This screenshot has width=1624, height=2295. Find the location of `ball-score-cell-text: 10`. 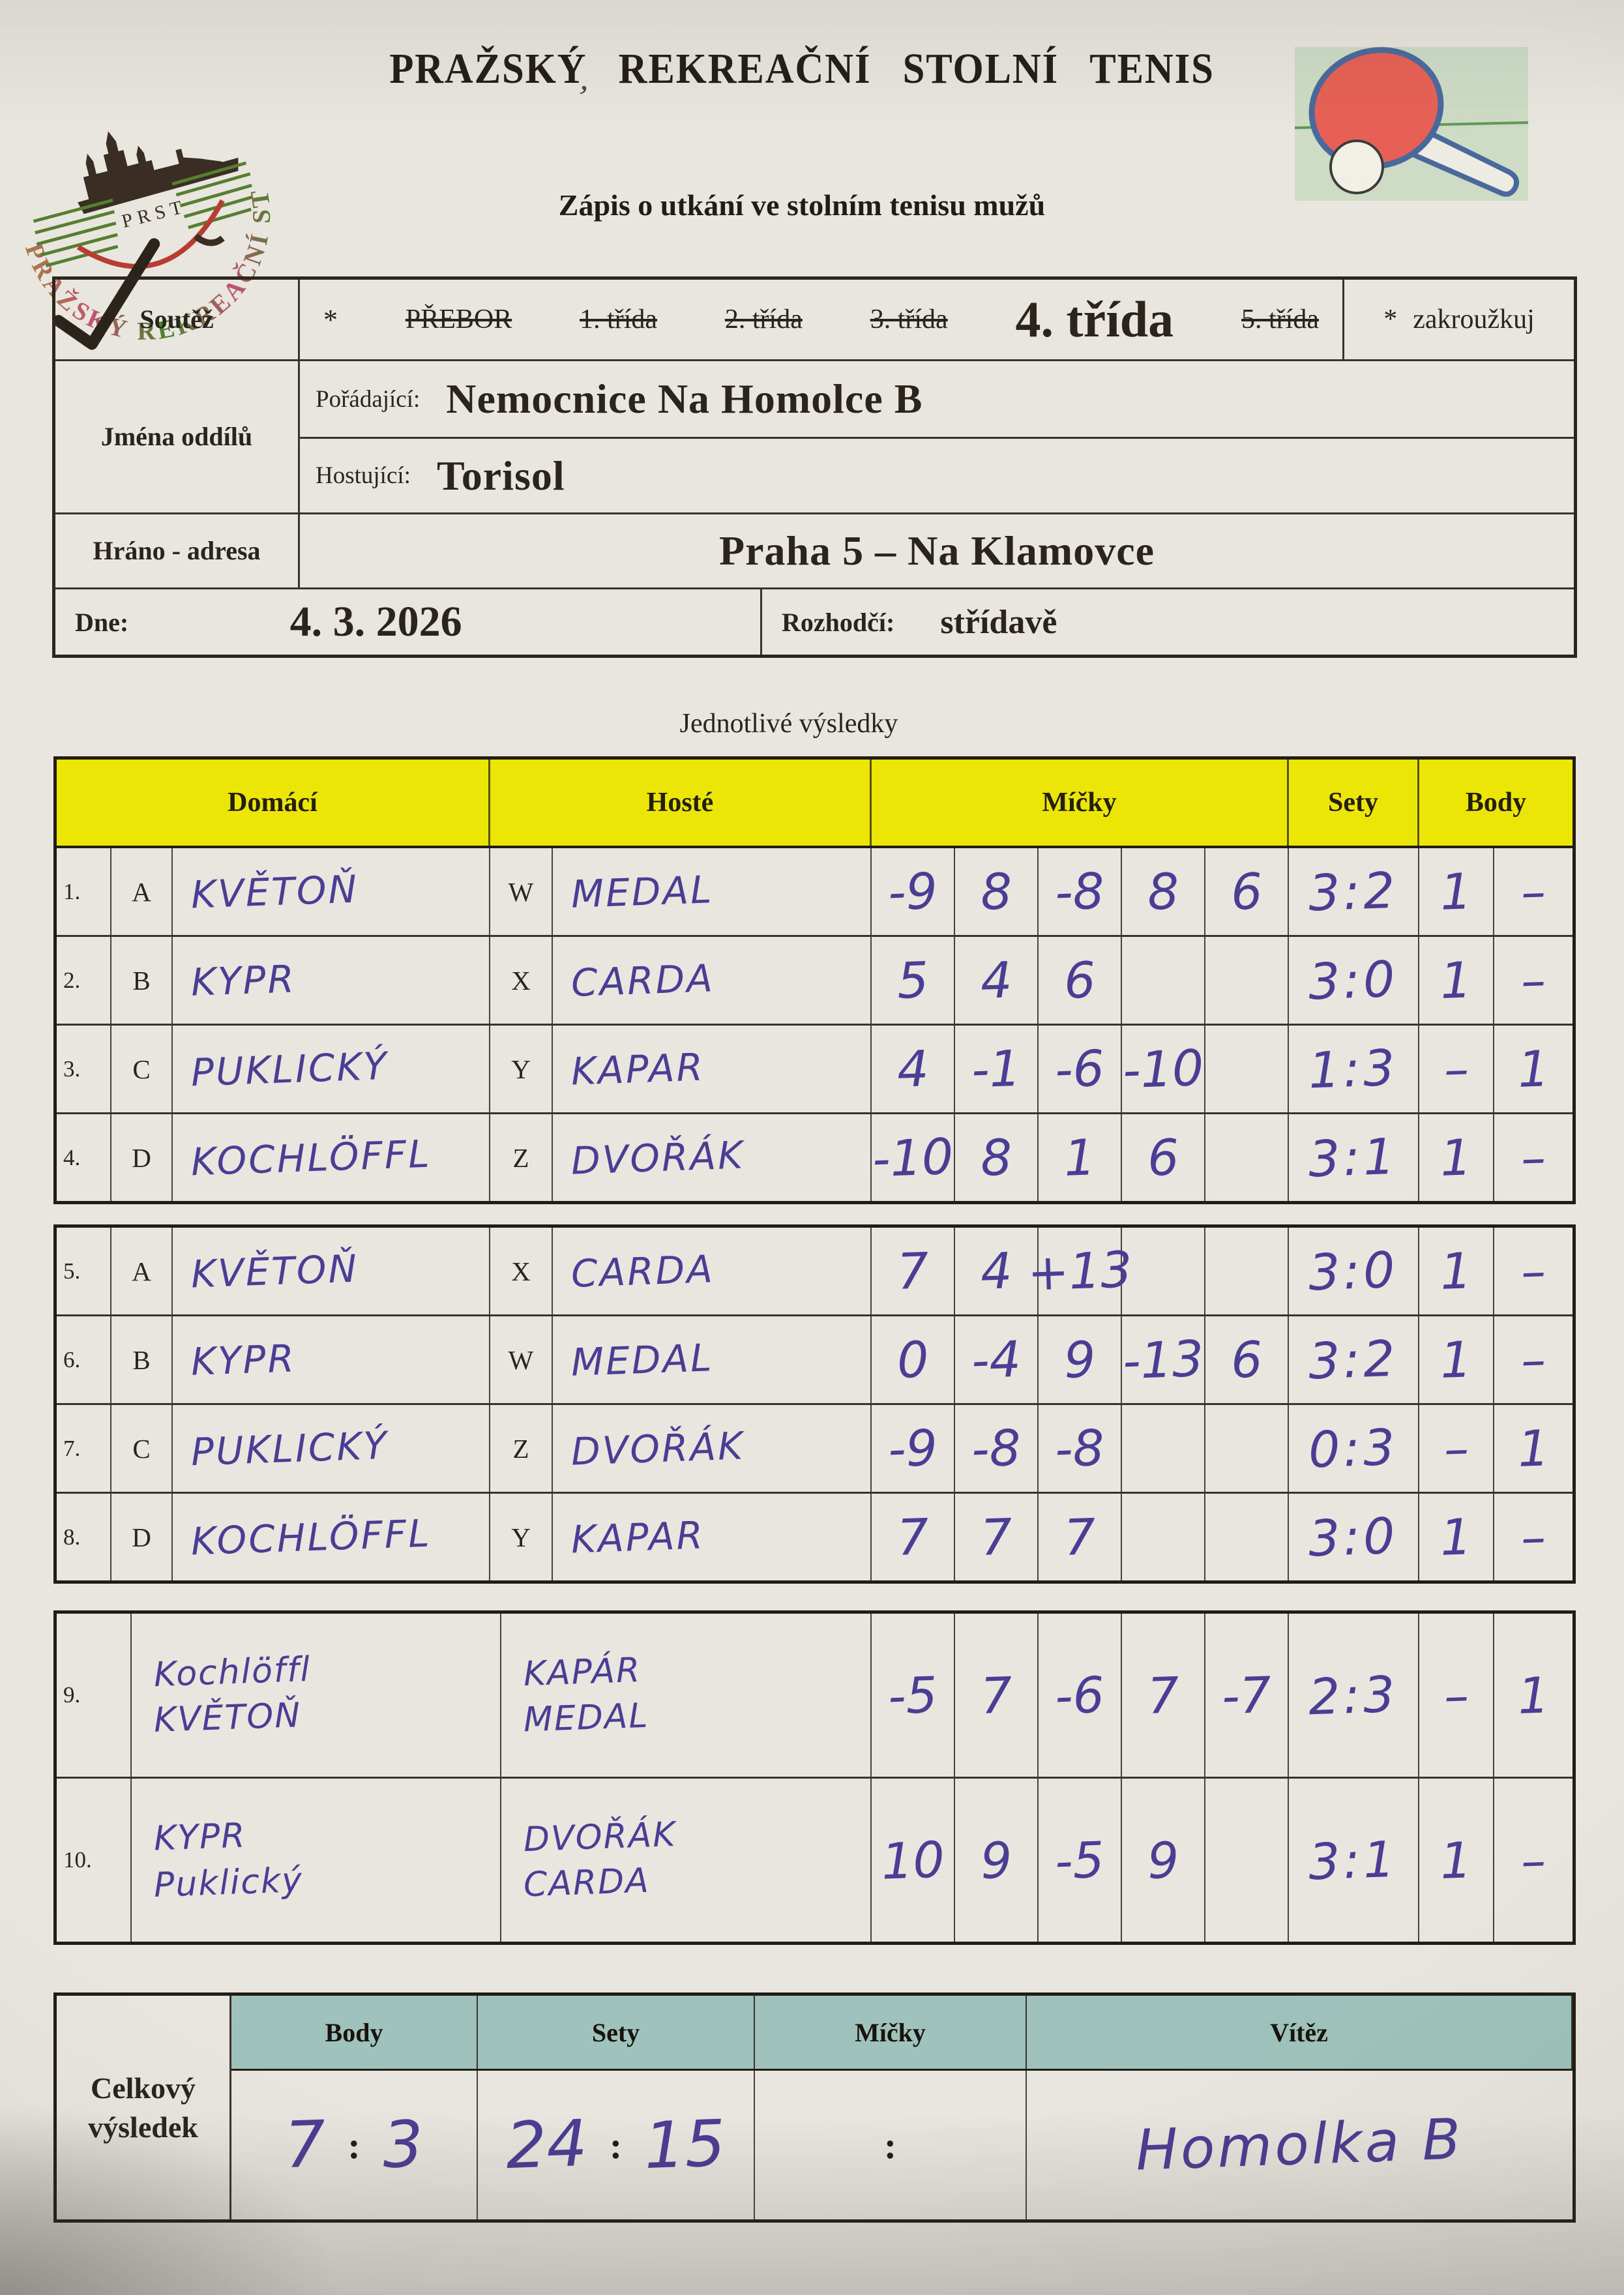

ball-score-cell-text: 10 is located at coordinates (913, 1860).